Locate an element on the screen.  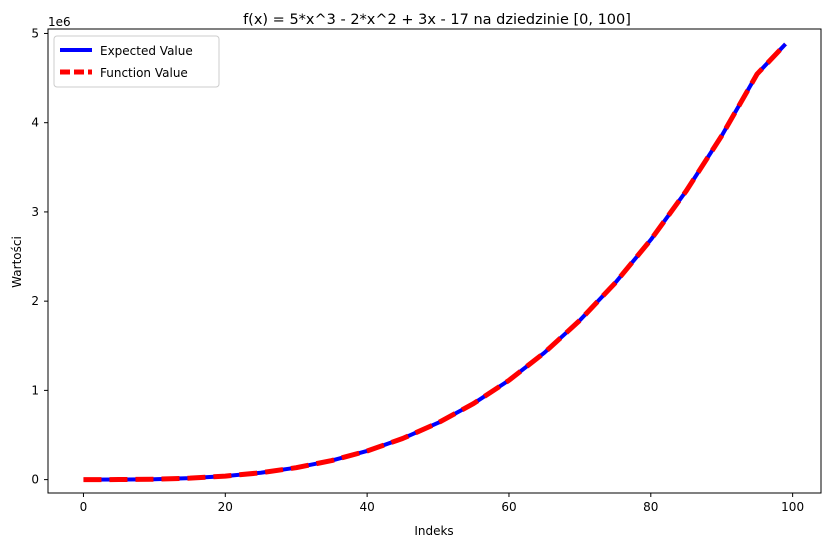
legend: Expected Value Function Value is located at coordinates (136, 61).